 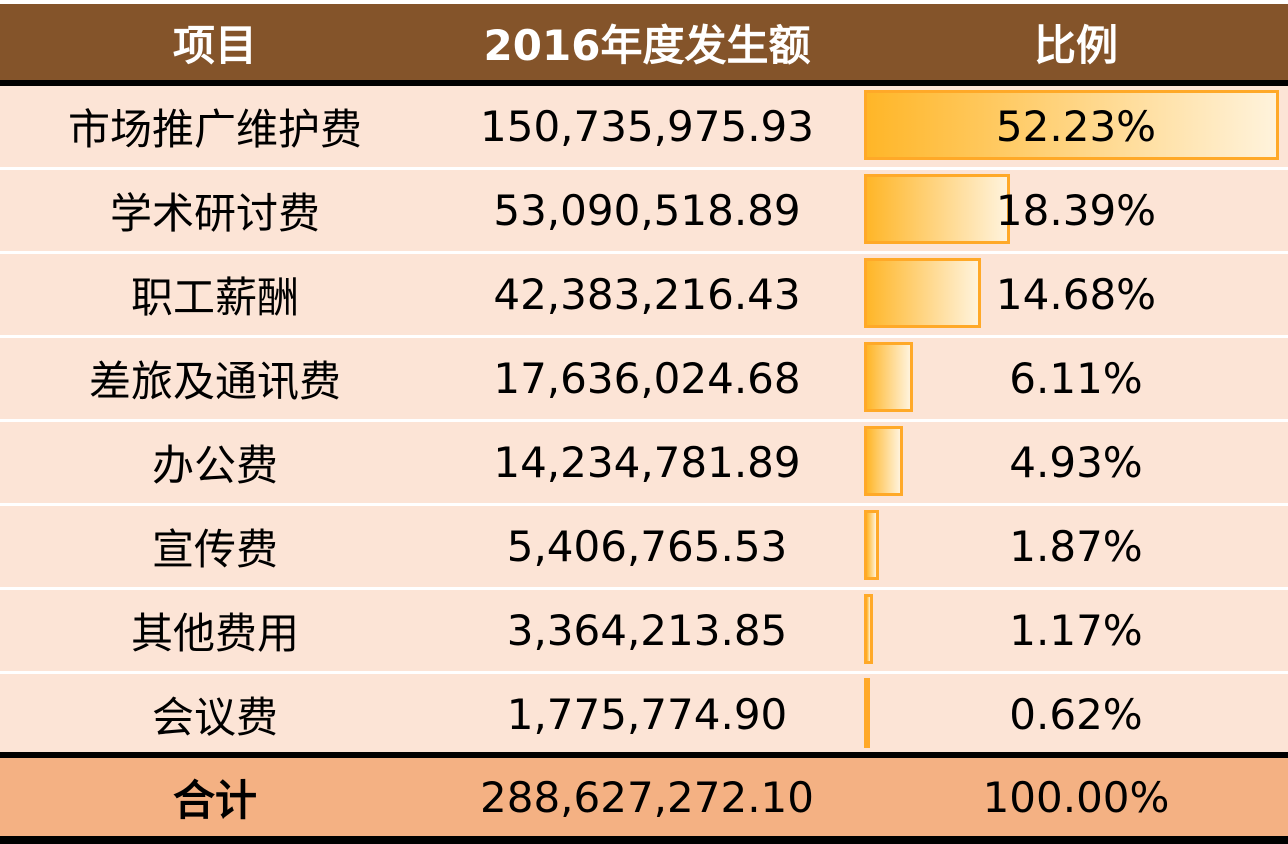 I want to click on header-ratio: 比例, so click(x=1075, y=45).